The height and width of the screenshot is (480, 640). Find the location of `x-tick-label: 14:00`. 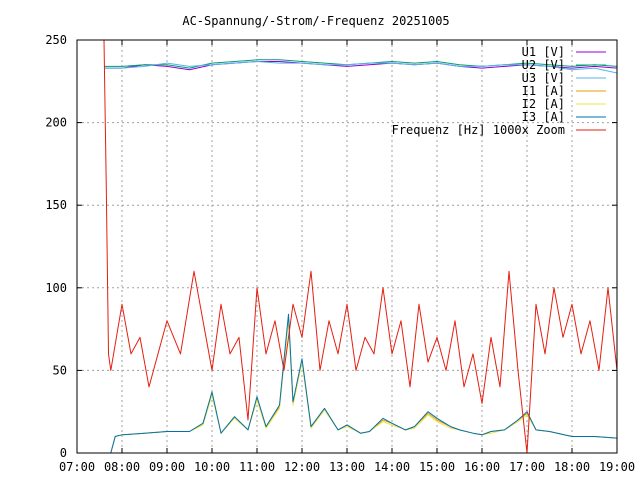

x-tick-label: 14:00 is located at coordinates (392, 467).